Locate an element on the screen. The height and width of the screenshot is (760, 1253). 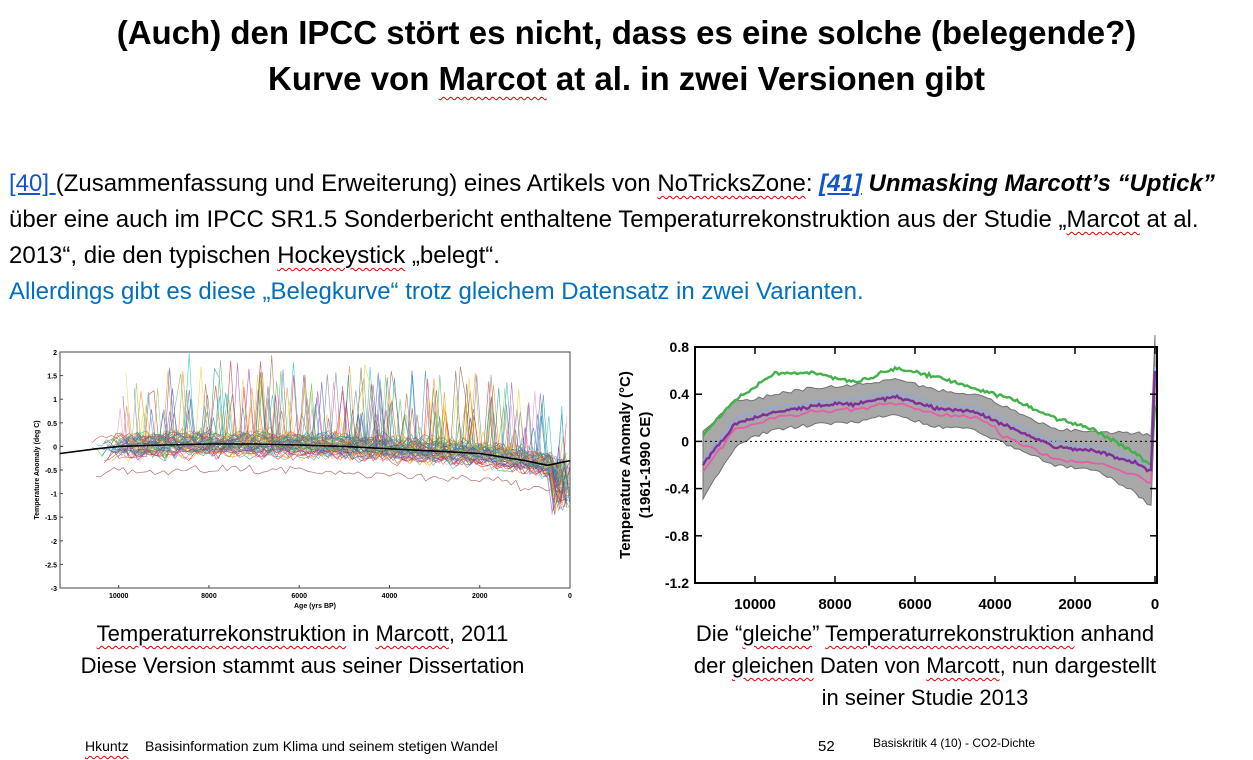
y-tick-label: -1.5 is located at coordinates (51, 518).